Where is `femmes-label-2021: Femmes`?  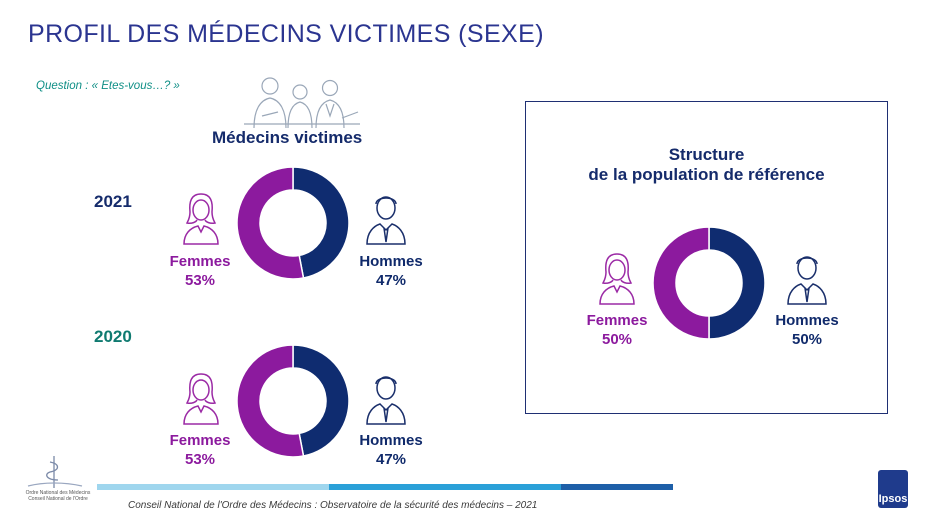
femmes-label-2021: Femmes is located at coordinates (200, 261).